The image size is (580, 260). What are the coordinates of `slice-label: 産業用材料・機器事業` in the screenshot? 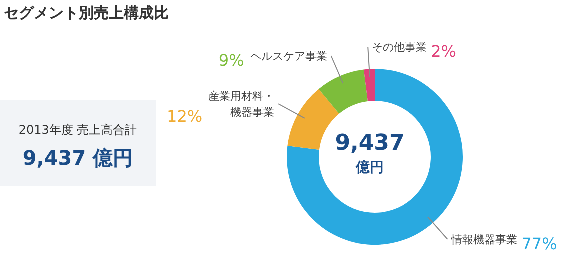 It's located at (241, 105).